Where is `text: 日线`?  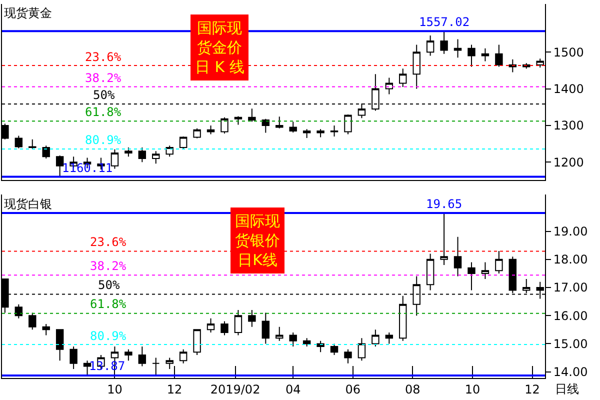 text: 日线 is located at coordinates (567, 389).